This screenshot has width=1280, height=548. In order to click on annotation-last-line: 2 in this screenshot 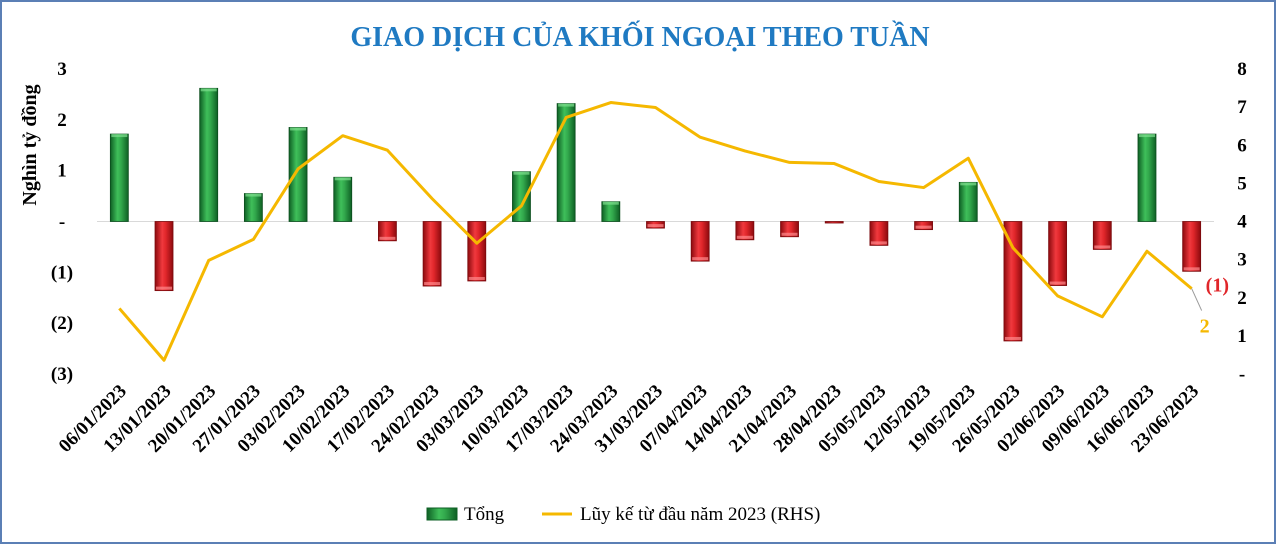, I will do `click(1205, 327)`.